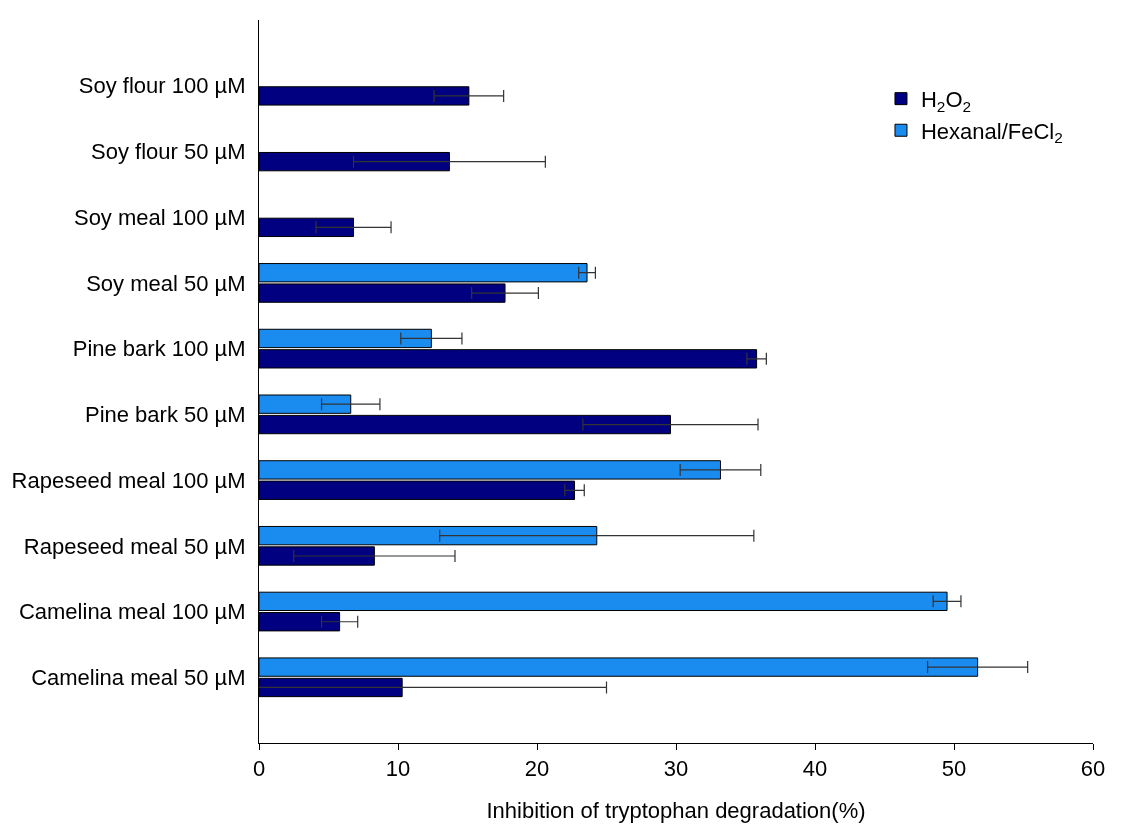  I want to click on legend-label: Hexanal/FeCl$_{2}$, so click(991, 132).